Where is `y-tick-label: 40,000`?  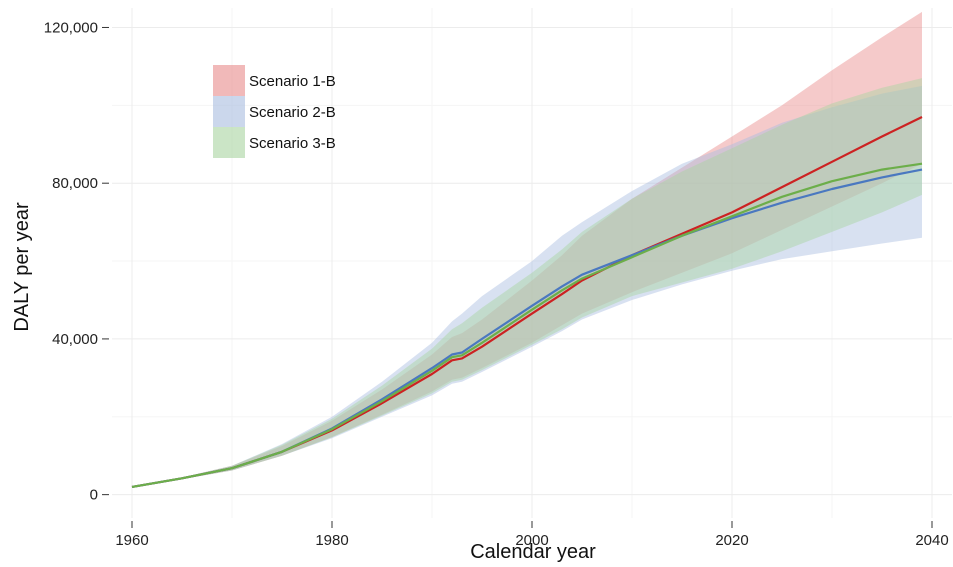
y-tick-label: 40,000 is located at coordinates (75, 339).